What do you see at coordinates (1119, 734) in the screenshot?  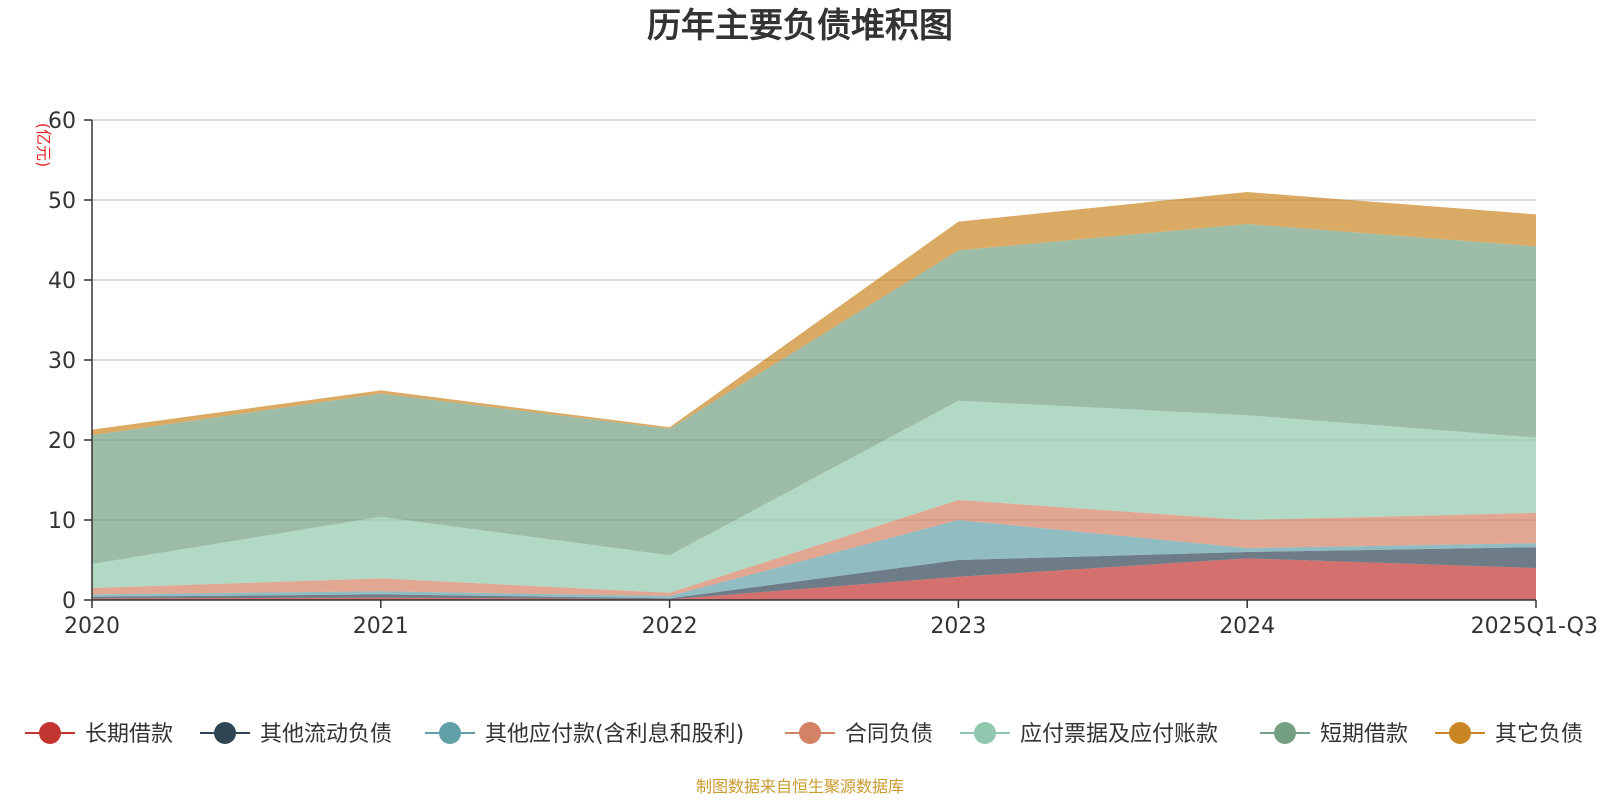 I see `legend-label: 应付票据及应付账款` at bounding box center [1119, 734].